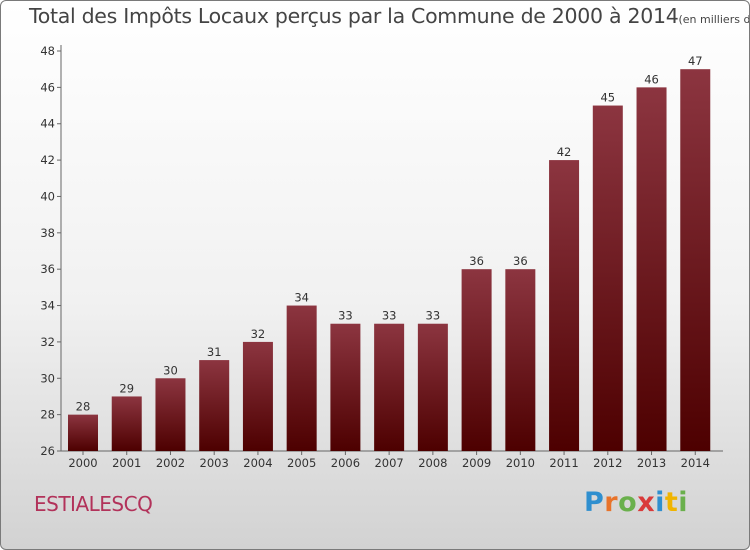 Image resolution: width=750 pixels, height=550 pixels. Describe the element at coordinates (594, 502) in the screenshot. I see `logo-letter: P` at that location.